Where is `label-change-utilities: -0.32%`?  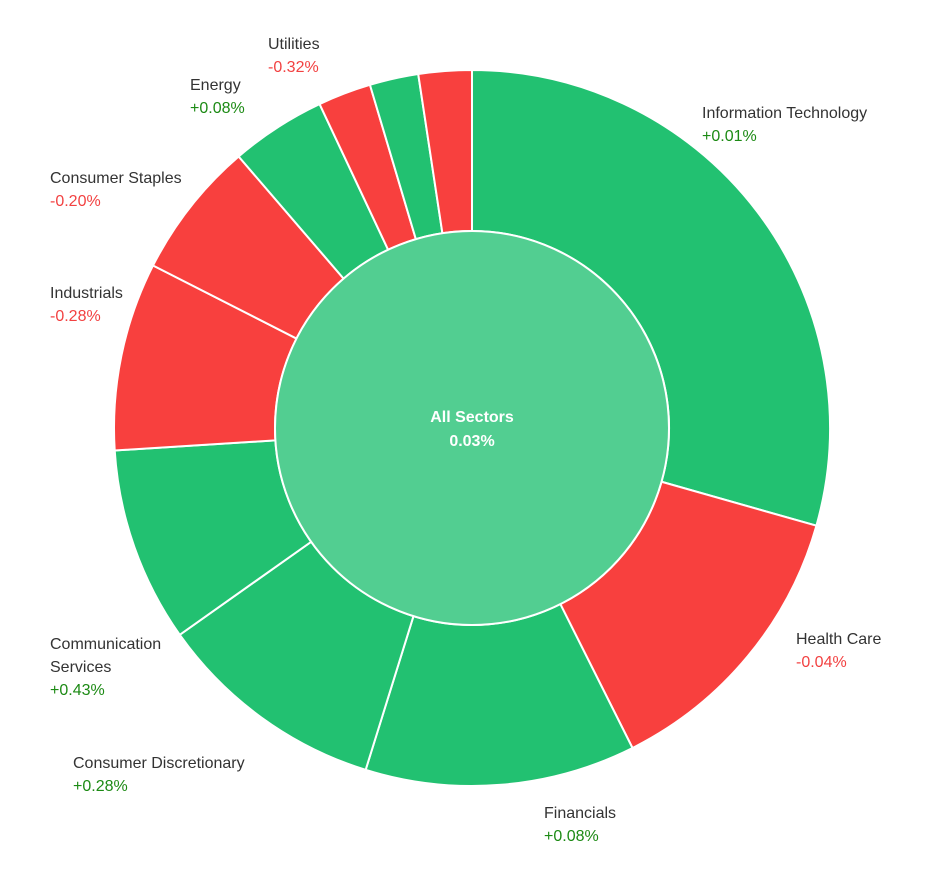 label-change-utilities: -0.32% is located at coordinates (293, 67).